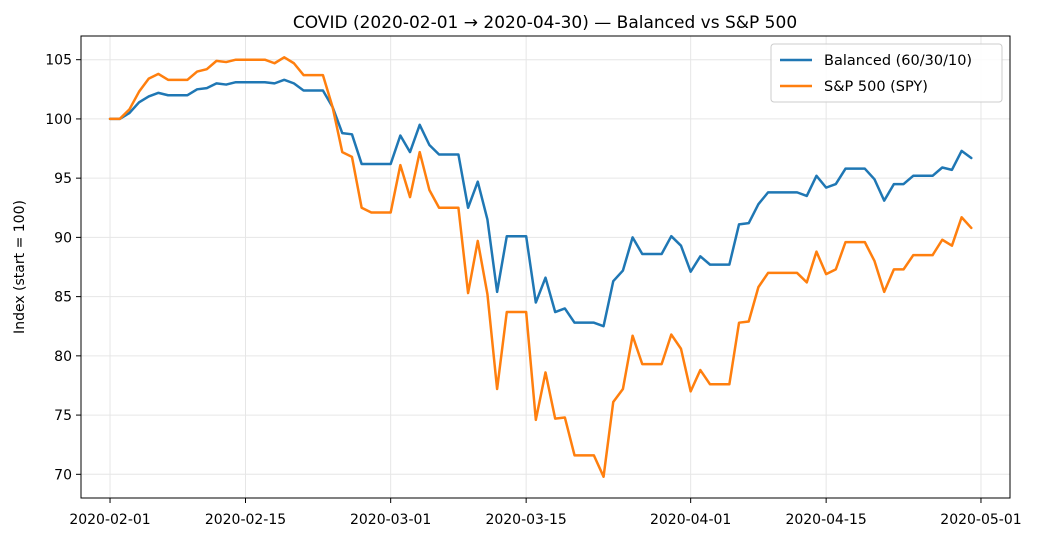 The height and width of the screenshot is (540, 1037). What do you see at coordinates (63, 268) in the screenshot?
I see `y-axis: 70 75 80 85 90 95 100 105` at bounding box center [63, 268].